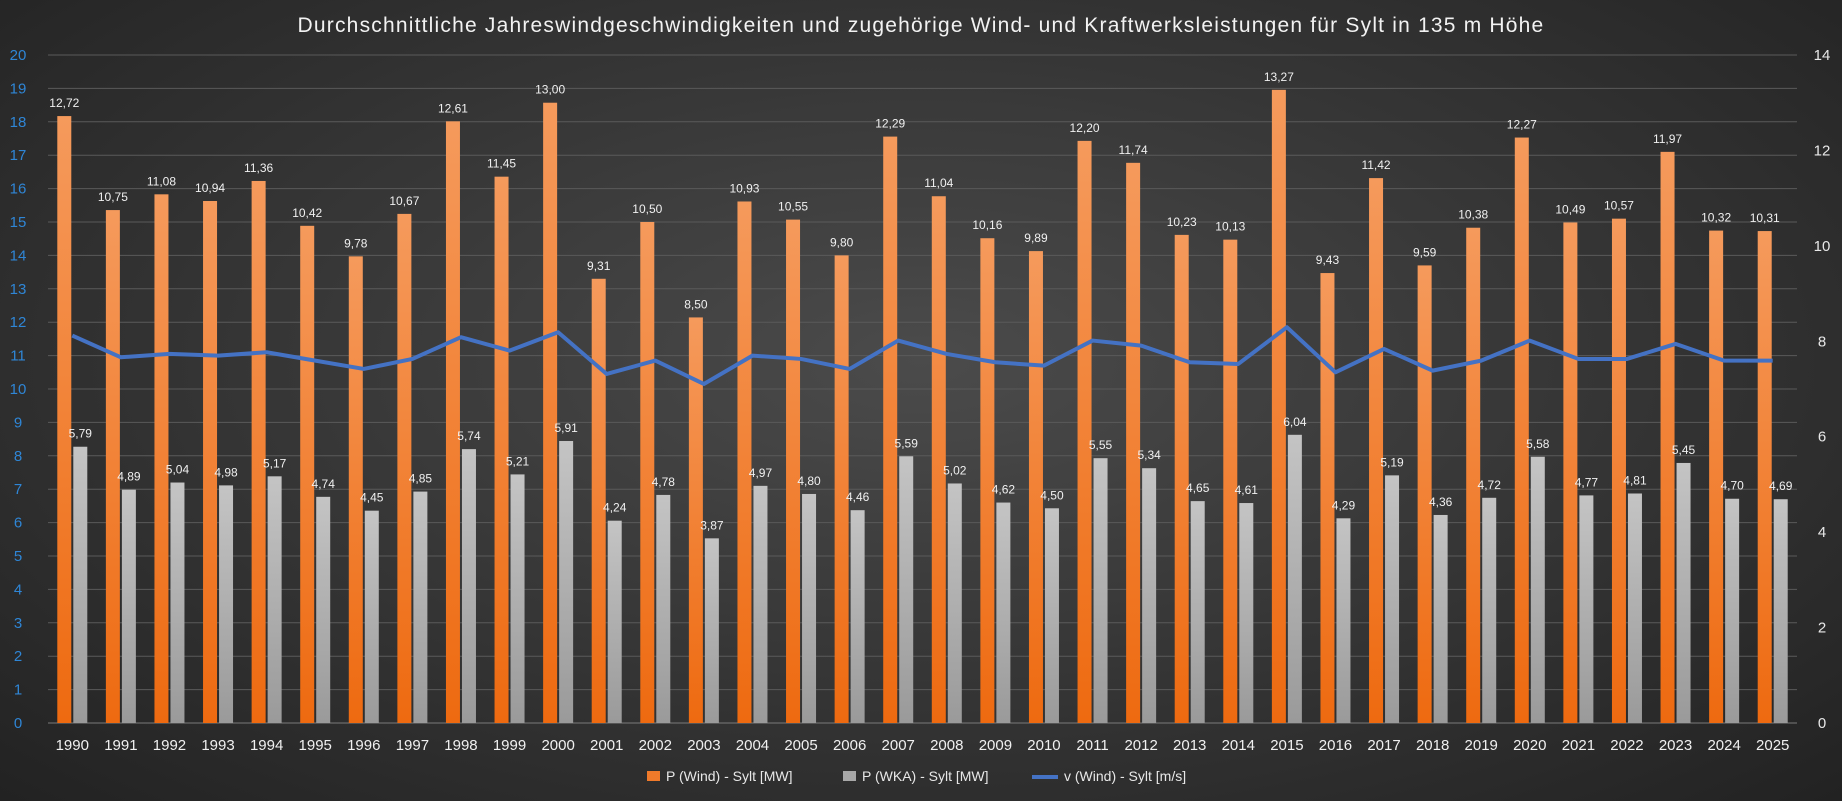 The width and height of the screenshot is (1842, 801). What do you see at coordinates (169, 745) in the screenshot?
I see `x-tick-label: 1992` at bounding box center [169, 745].